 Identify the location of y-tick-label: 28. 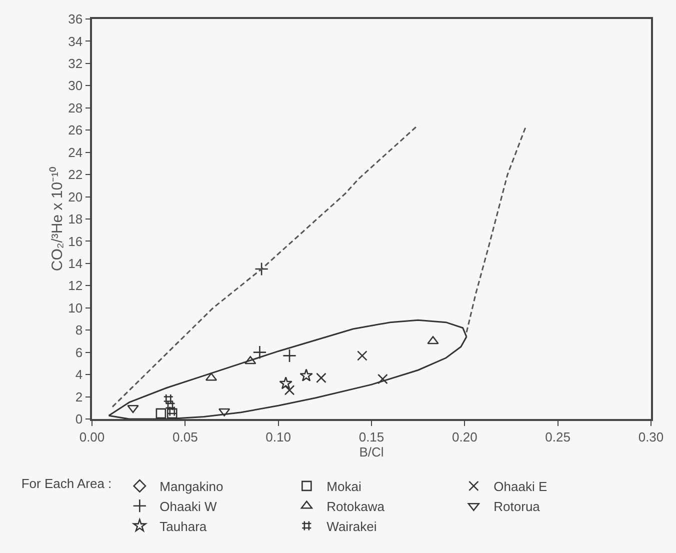
(75, 108).